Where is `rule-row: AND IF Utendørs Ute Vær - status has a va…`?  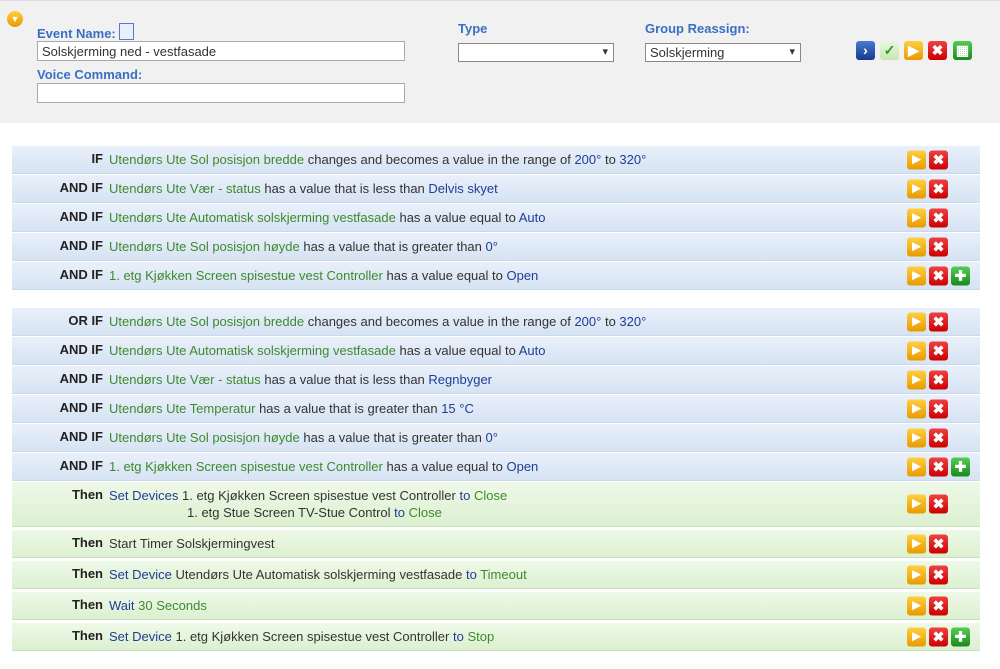
rule-row: AND IF Utendørs Ute Vær - status has a va… is located at coordinates (496, 380).